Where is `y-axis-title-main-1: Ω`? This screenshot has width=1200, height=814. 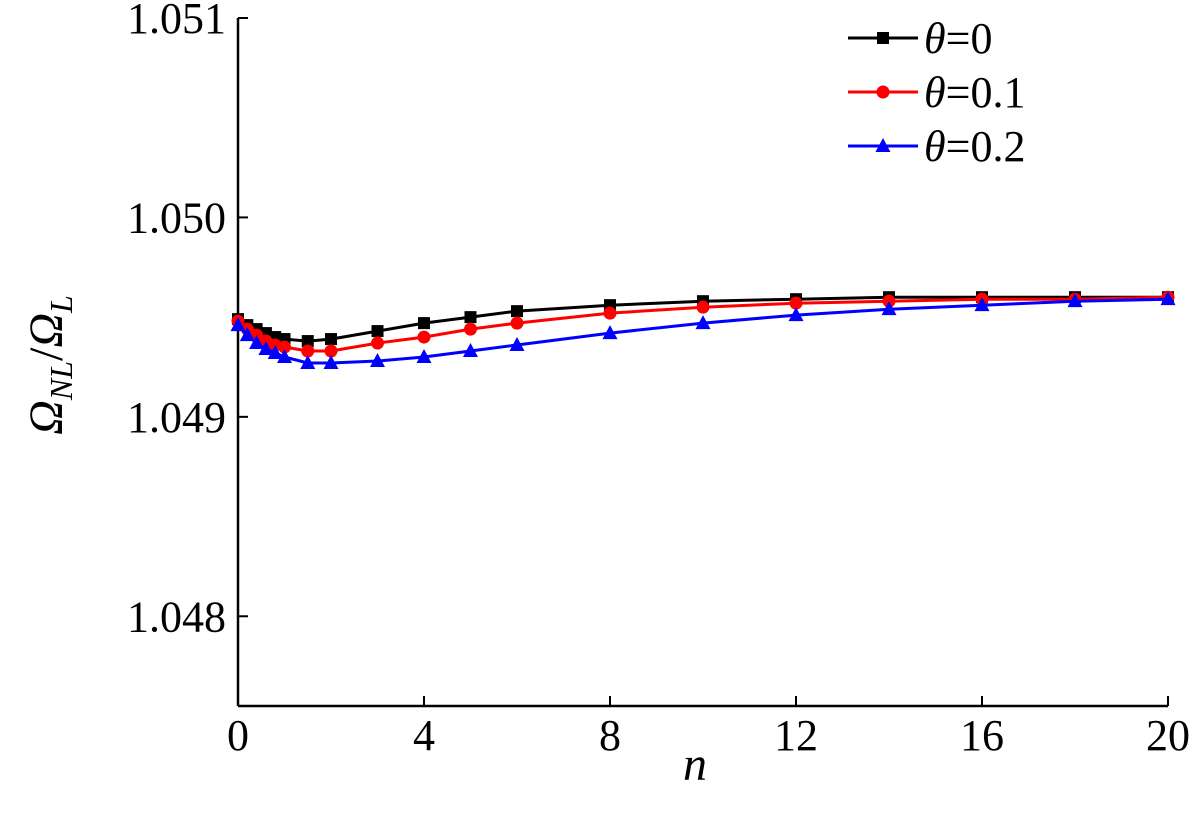
y-axis-title-main-1: Ω is located at coordinates (46, 417).